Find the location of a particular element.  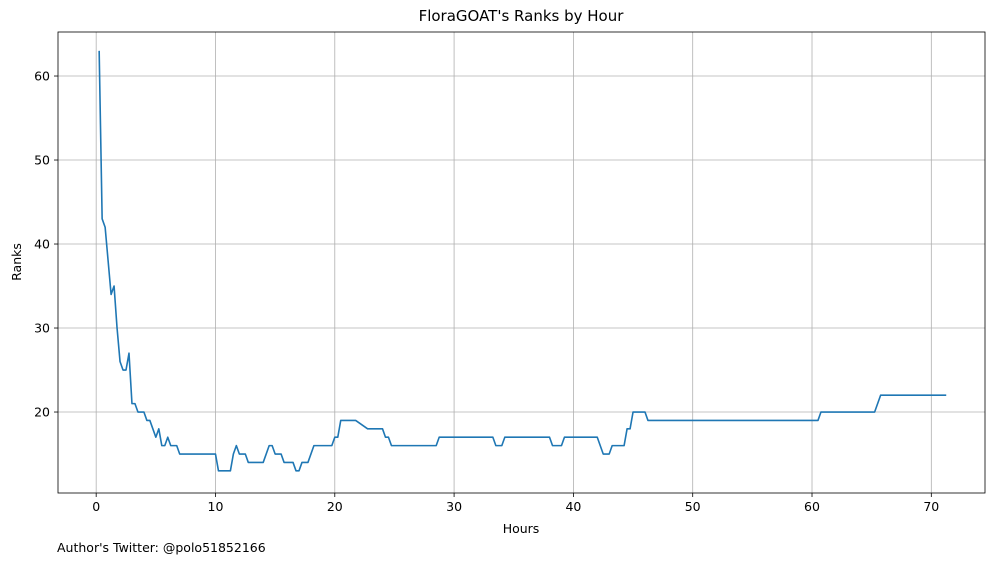

x-axis-label: Hours is located at coordinates (521, 528).